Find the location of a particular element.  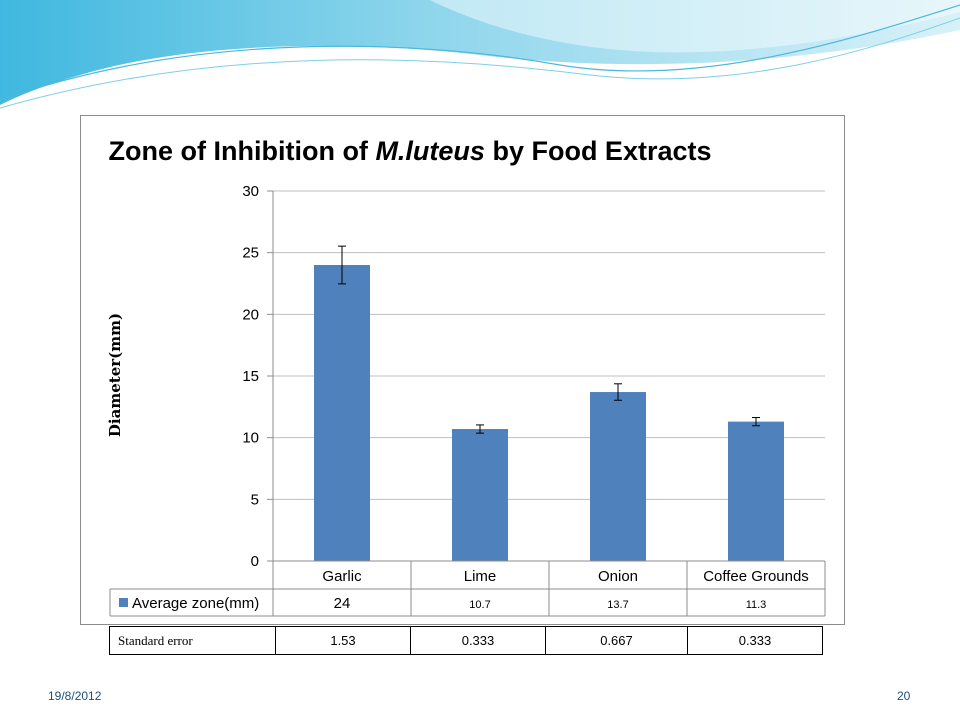

standard-error-label: Standard error is located at coordinates (192, 640).